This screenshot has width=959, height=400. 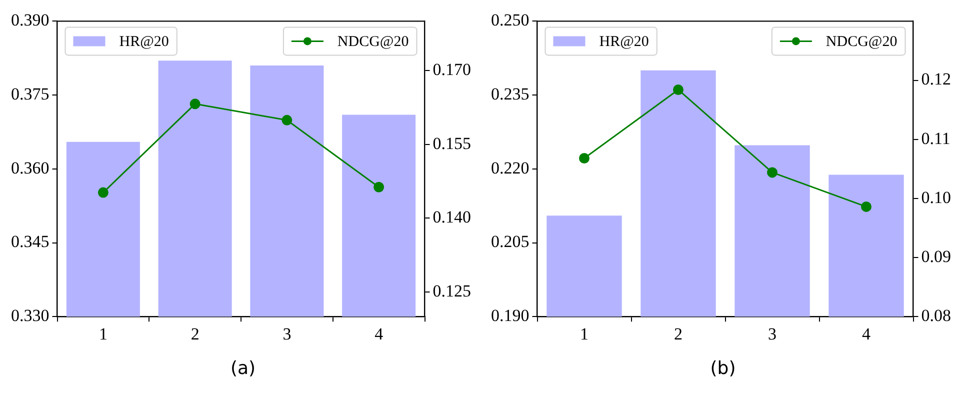 What do you see at coordinates (936, 79) in the screenshot?
I see `y2-tick-label: 0.12` at bounding box center [936, 79].